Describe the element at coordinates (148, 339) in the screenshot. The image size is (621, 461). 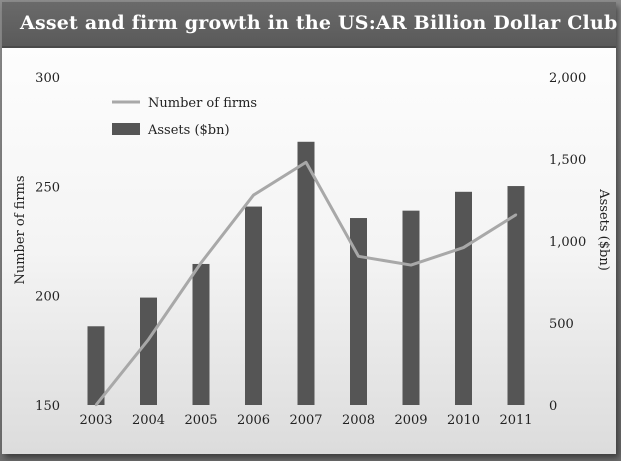
I see `line-point-2004` at that location.